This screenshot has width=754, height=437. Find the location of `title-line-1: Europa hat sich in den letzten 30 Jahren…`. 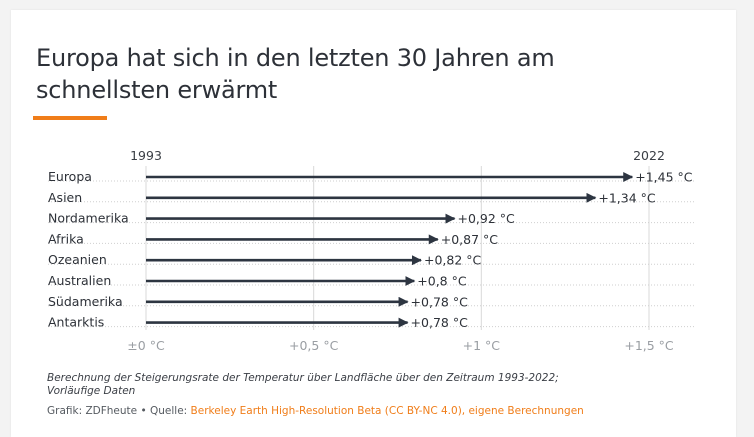

title-line-1: Europa hat sich in den letzten 30 Jahren… is located at coordinates (295, 58).